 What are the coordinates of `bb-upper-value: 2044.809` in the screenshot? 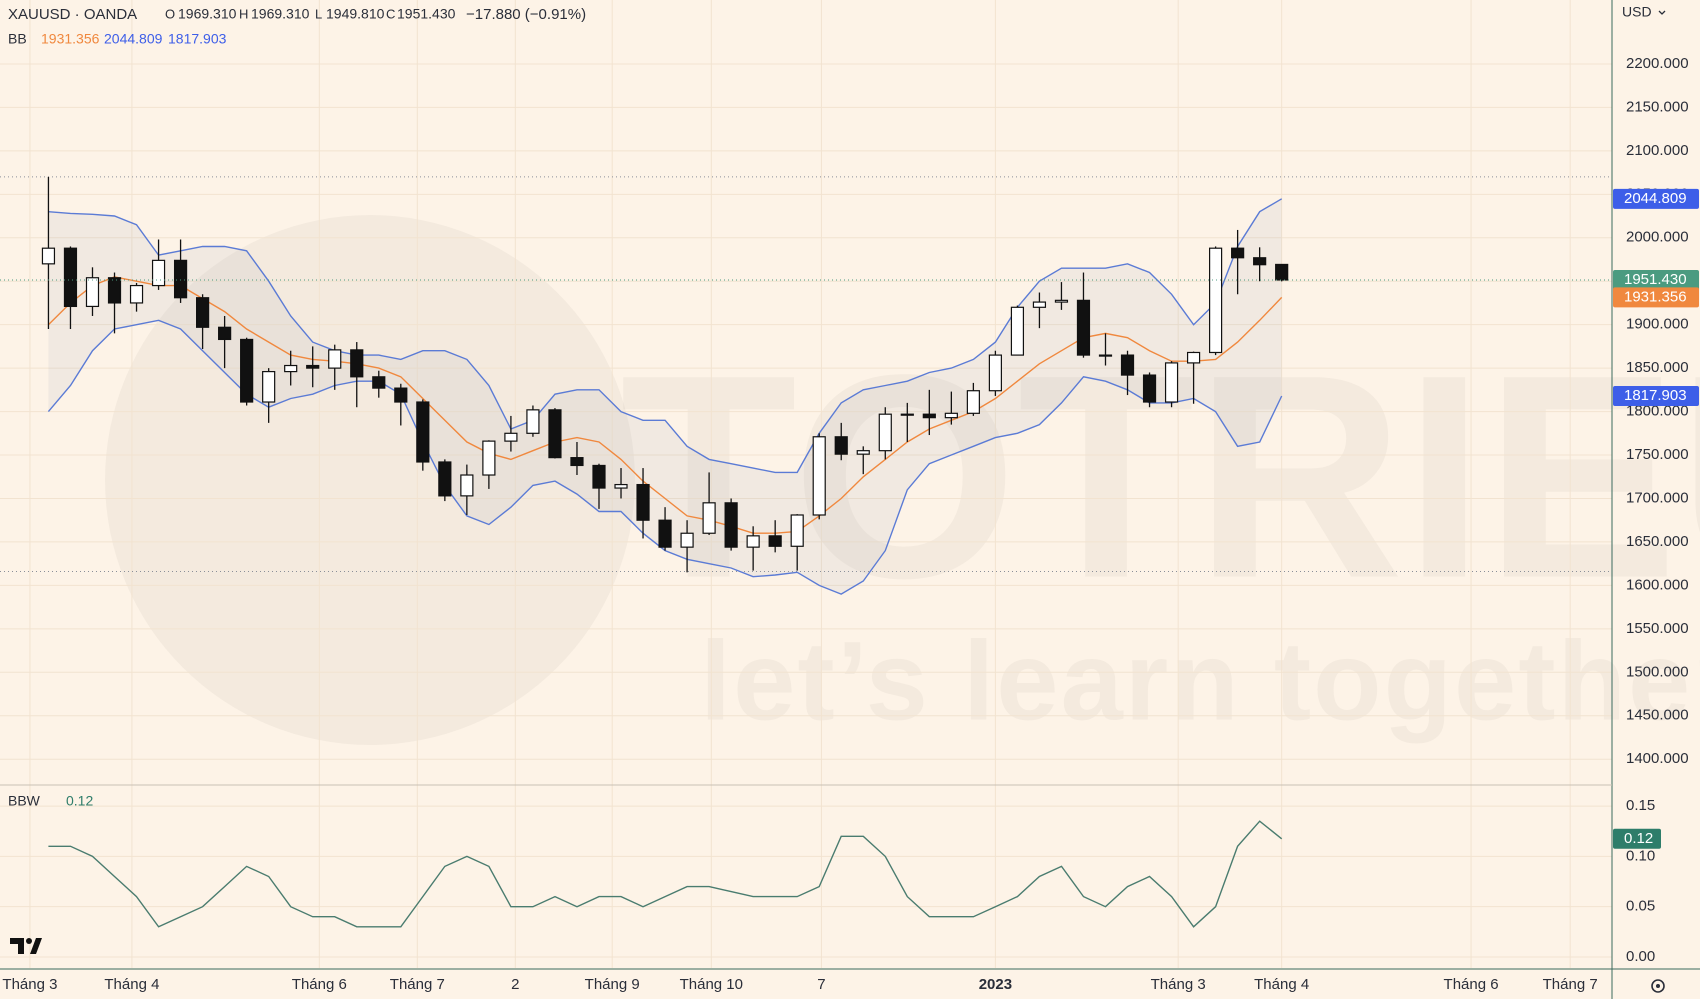 It's located at (133, 39).